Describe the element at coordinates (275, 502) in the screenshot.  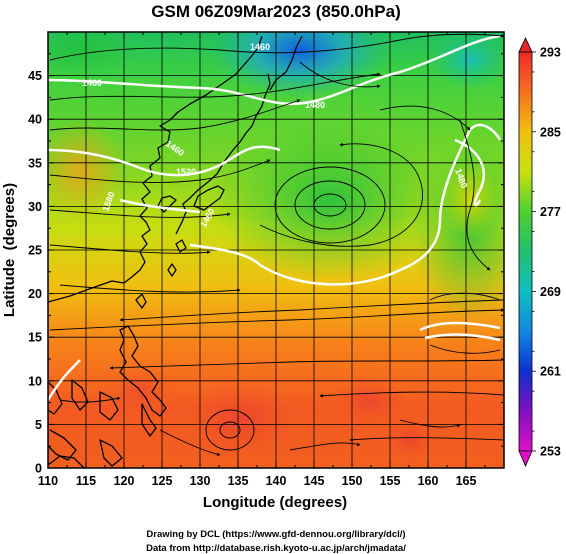
I see `x-axis-label: Longitude (degrees)` at that location.